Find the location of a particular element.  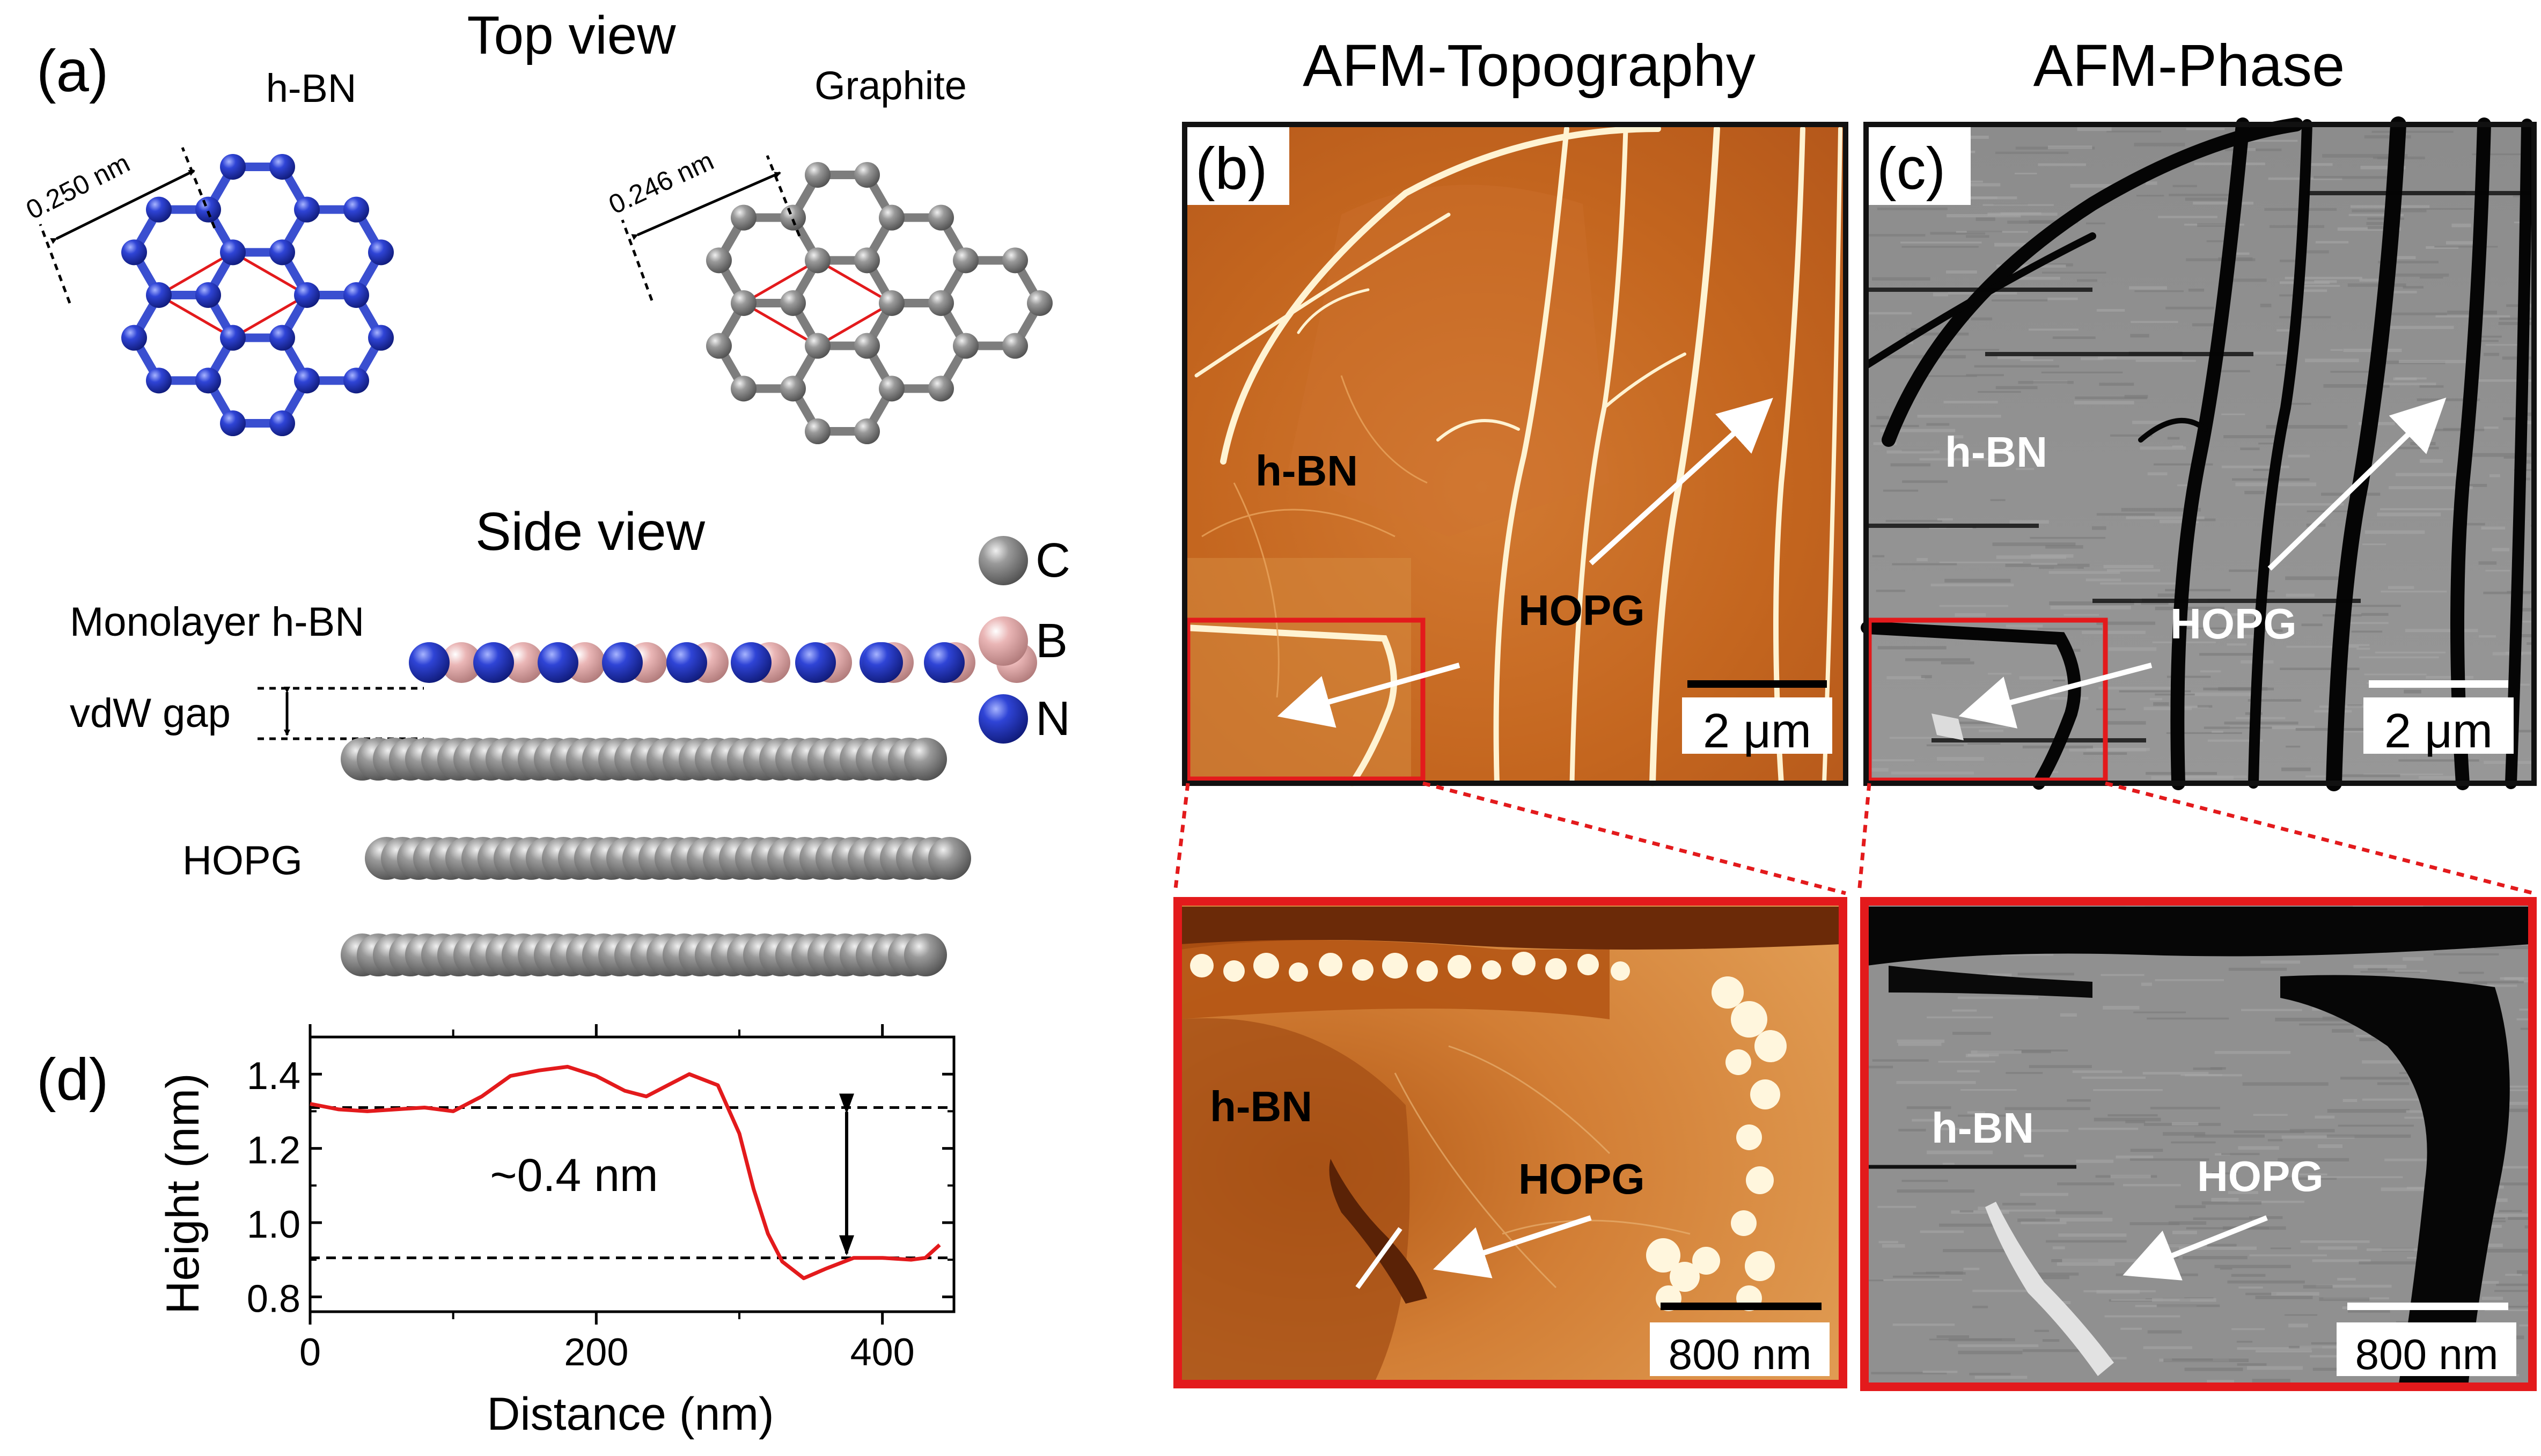

phase-image is located at coordinates (2197, 453).